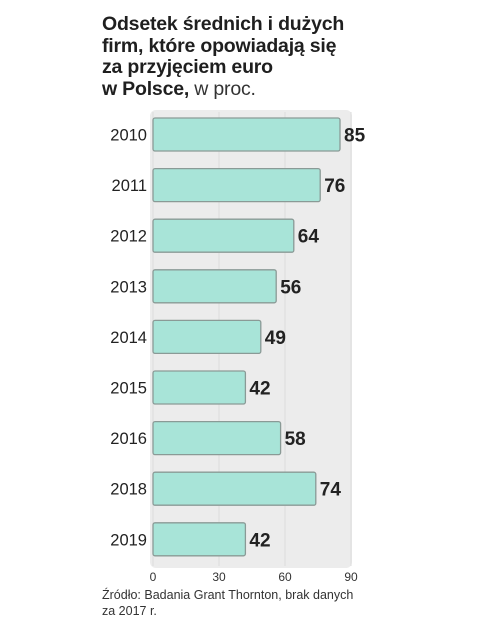  Describe the element at coordinates (187, 67) in the screenshot. I see `title-line-3: za przyjęciem euro` at that location.